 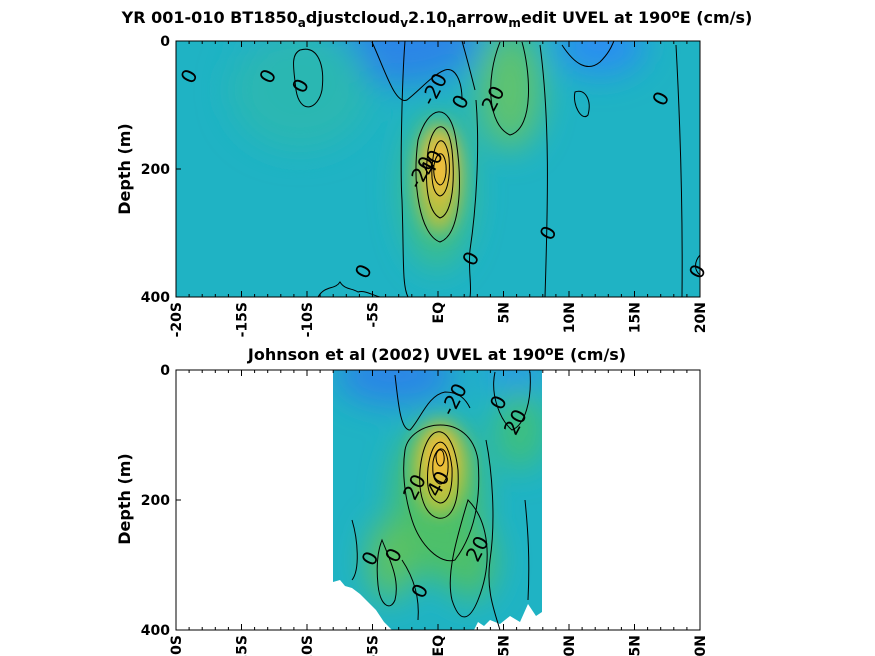 I want to click on y-axis-label-2: Depth (m), so click(x=124, y=499).